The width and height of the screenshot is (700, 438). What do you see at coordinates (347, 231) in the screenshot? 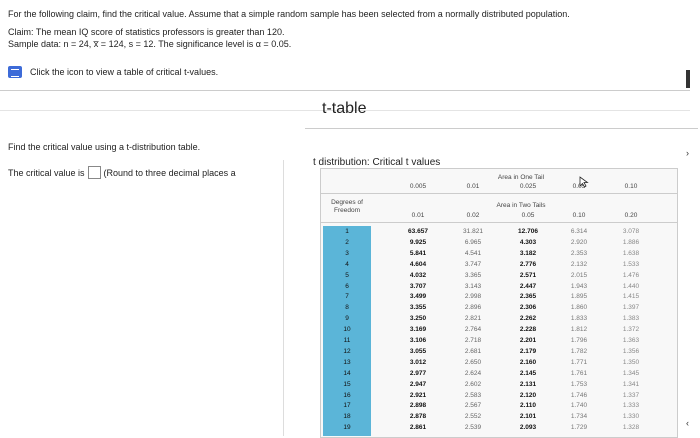
I see `dof-cell: 1` at bounding box center [347, 231].